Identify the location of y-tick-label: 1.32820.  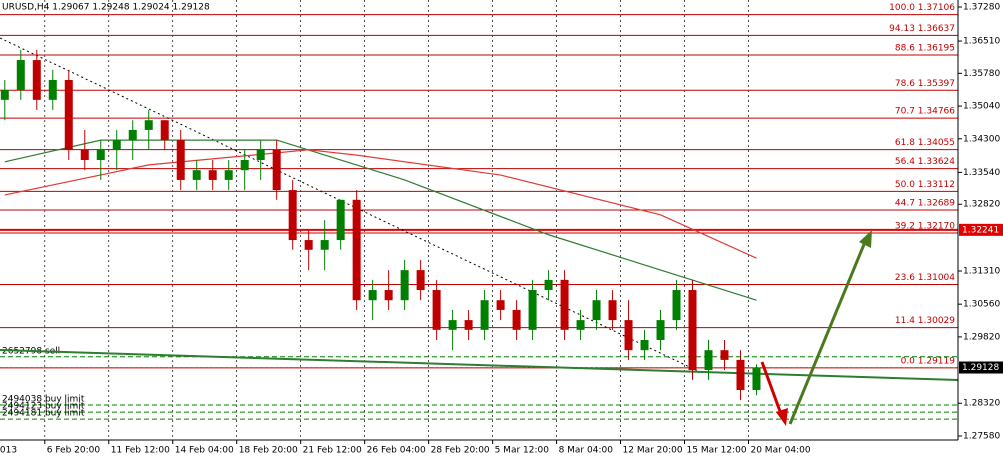
(981, 205).